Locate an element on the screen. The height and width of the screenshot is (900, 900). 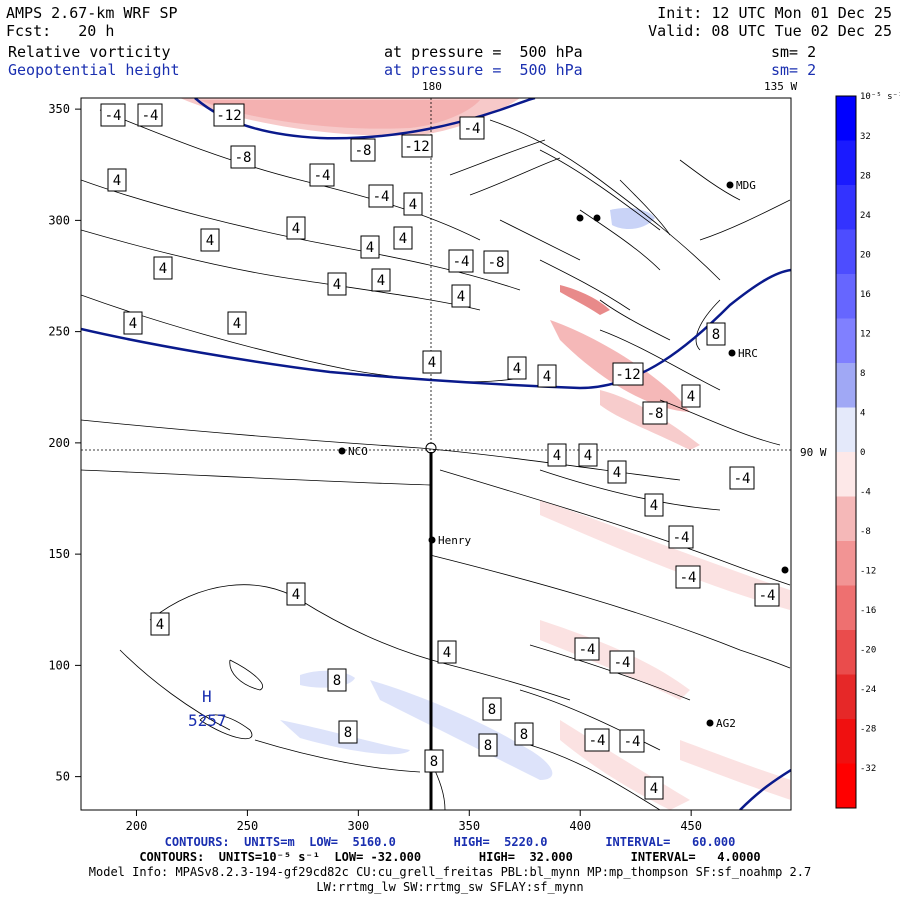
forecast-hour: Fcst: 20 h is located at coordinates (60, 31).